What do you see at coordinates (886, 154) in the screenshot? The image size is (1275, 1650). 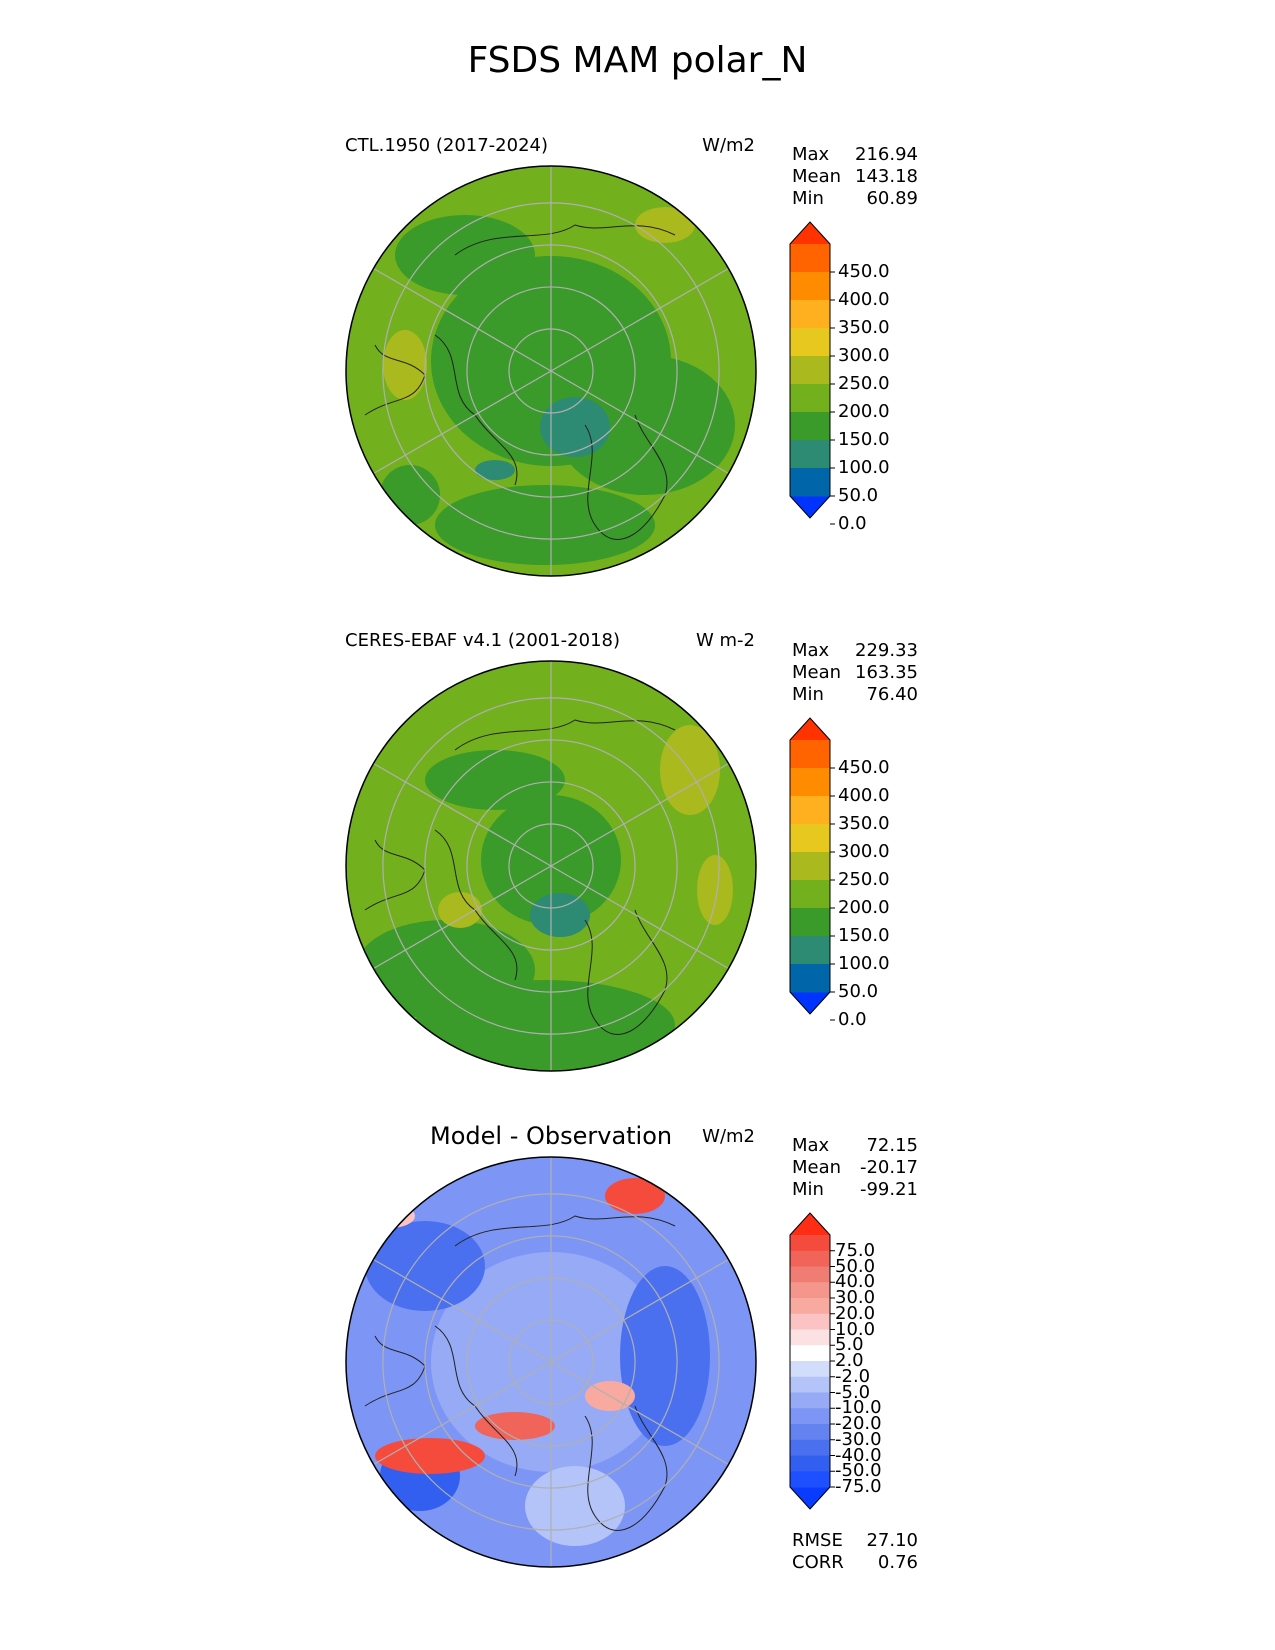 I see `stat-max: 216.94` at bounding box center [886, 154].